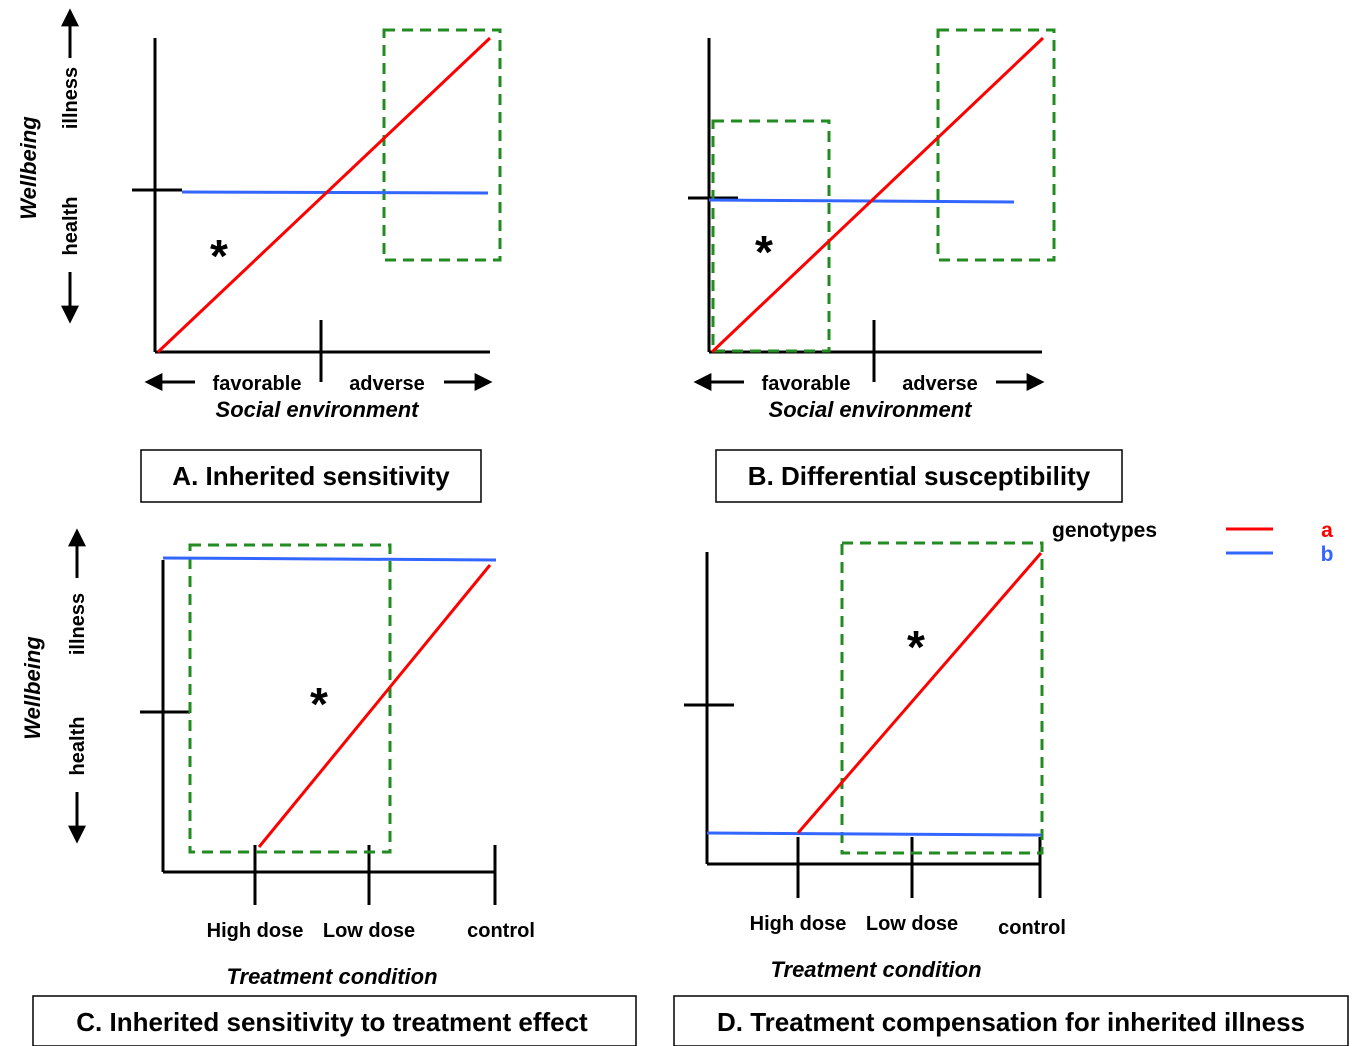  I want to click on legend-label-a: a, so click(1327, 530).